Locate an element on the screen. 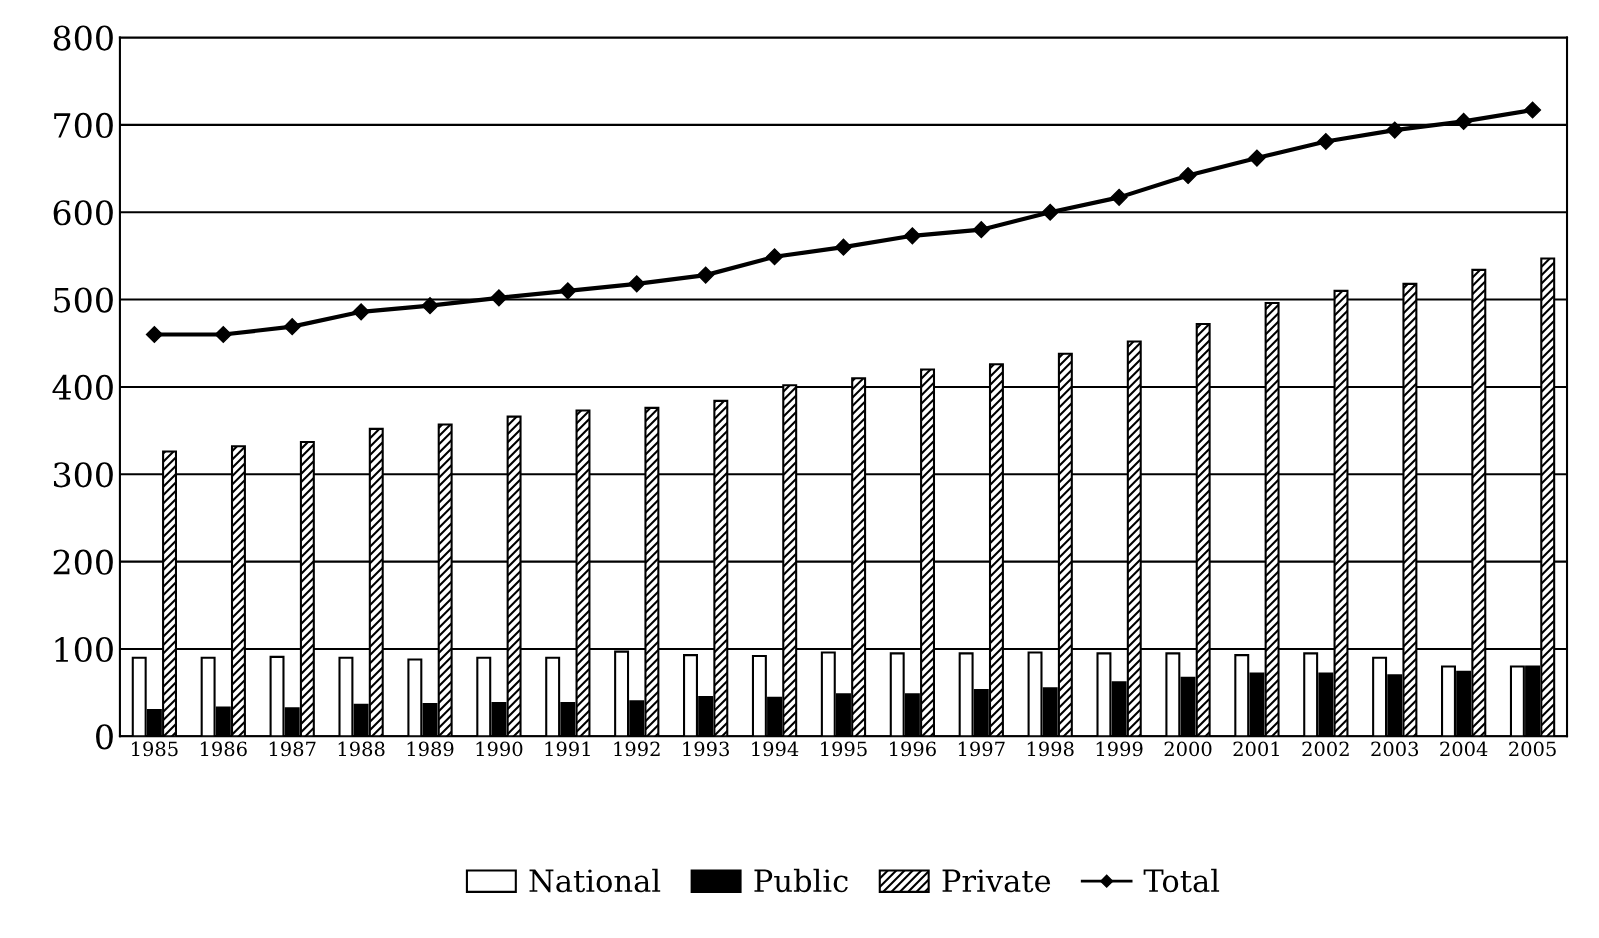  x-tick-label: 1997 is located at coordinates (981, 749).